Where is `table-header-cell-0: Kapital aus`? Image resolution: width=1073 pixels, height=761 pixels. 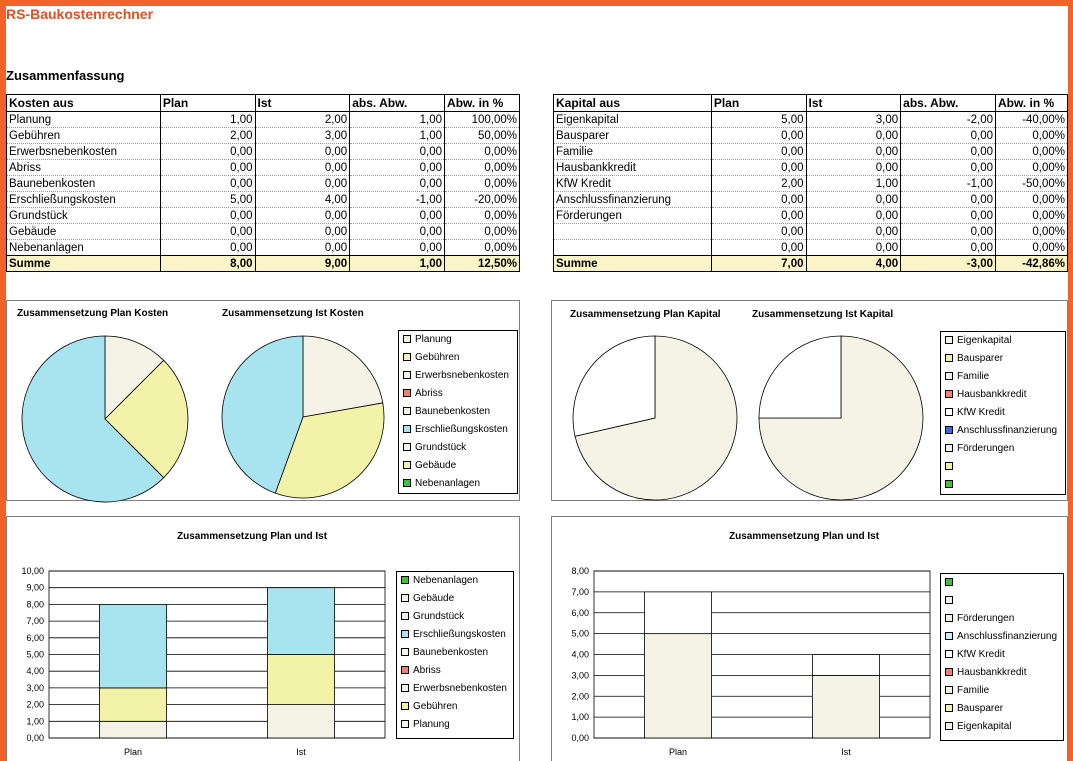
table-header-cell-0: Kapital aus is located at coordinates (632, 103).